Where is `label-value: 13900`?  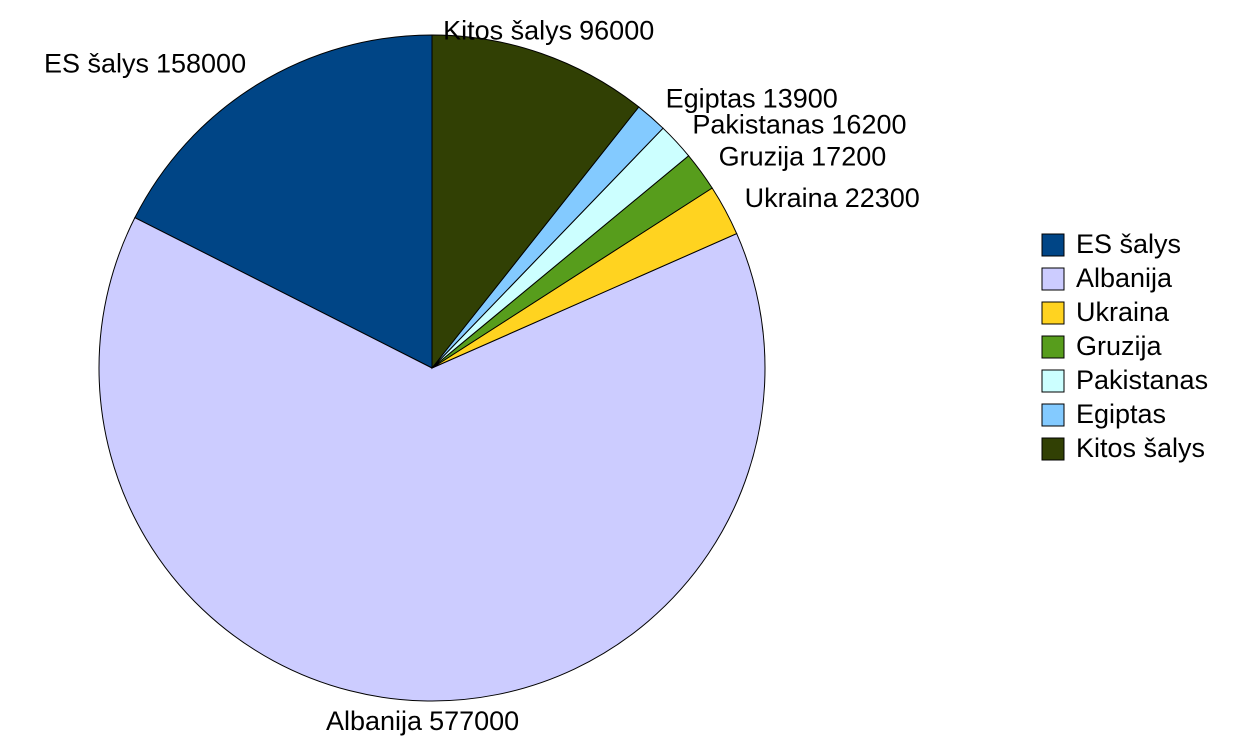 label-value: 13900 is located at coordinates (800, 99).